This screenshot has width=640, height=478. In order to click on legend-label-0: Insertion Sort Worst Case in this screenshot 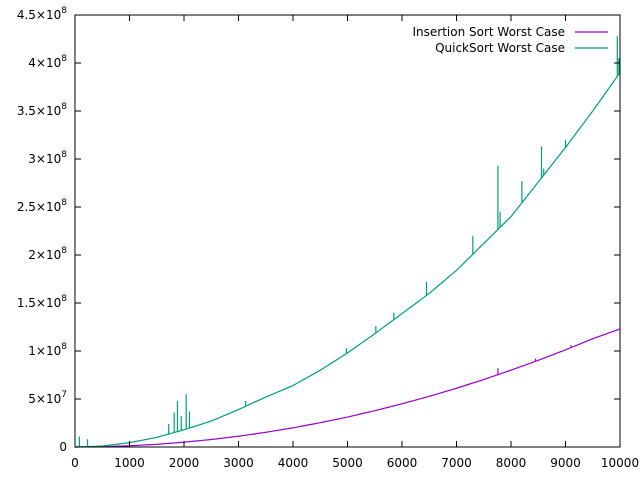, I will do `click(488, 32)`.